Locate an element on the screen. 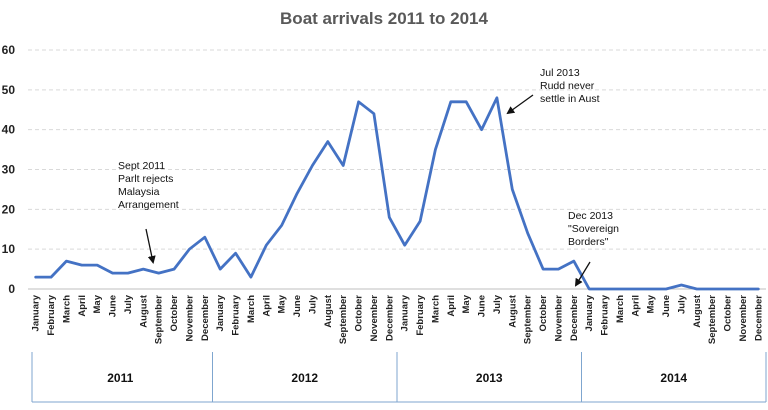 The height and width of the screenshot is (410, 768). y-tick-label: 10 is located at coordinates (9, 249).